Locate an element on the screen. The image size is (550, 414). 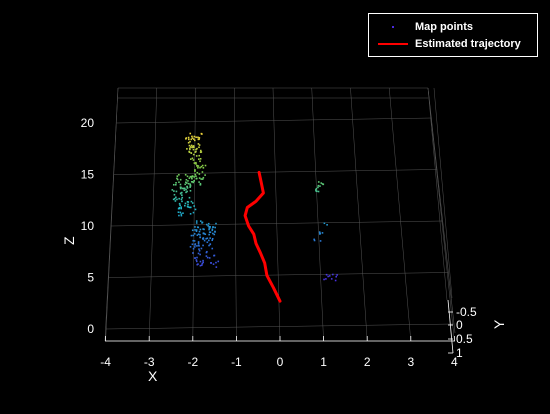
z-tick-label: 15 is located at coordinates (88, 175).